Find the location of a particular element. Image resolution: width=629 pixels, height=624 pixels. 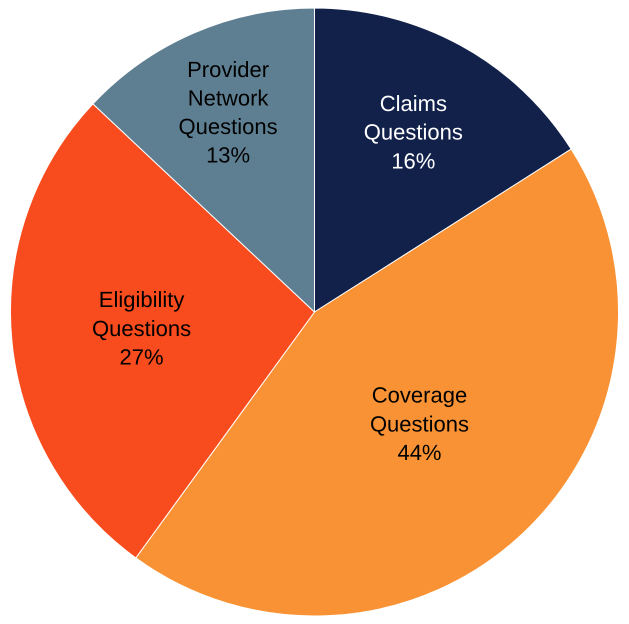

slice-label: Claims Questions is located at coordinates (413, 118).